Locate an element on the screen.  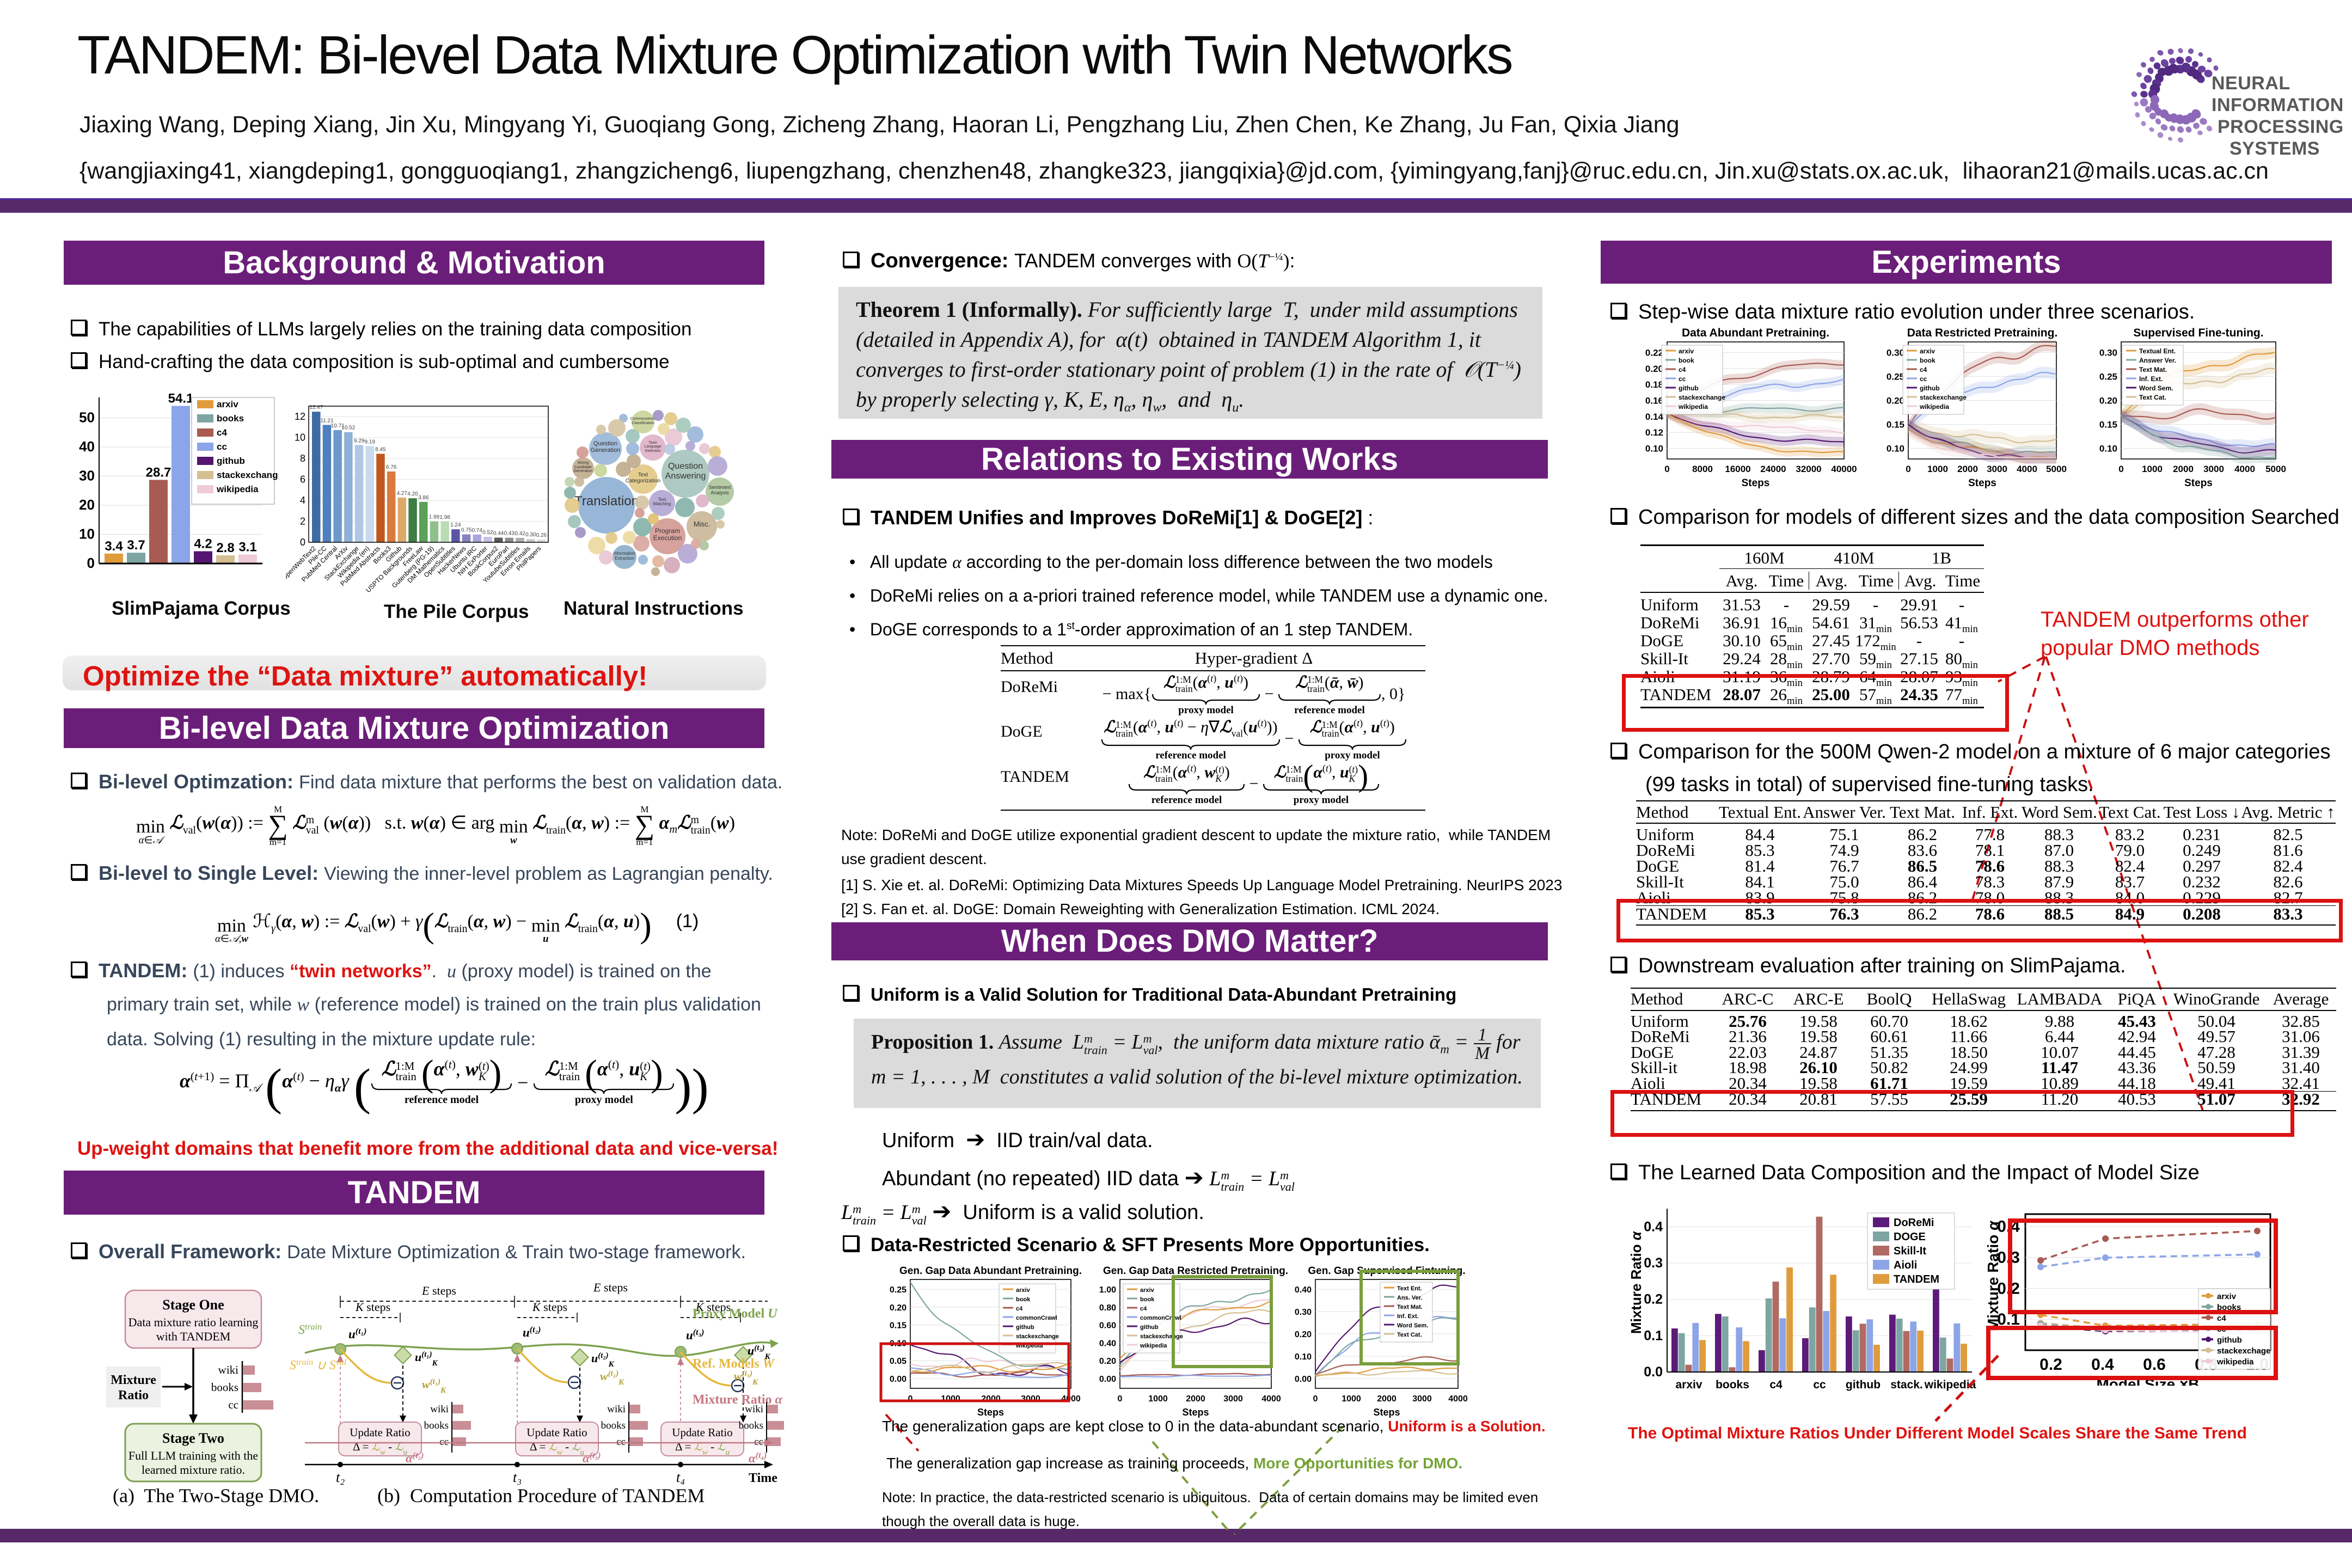
svg-text: 10 is located at coordinates (87, 534).